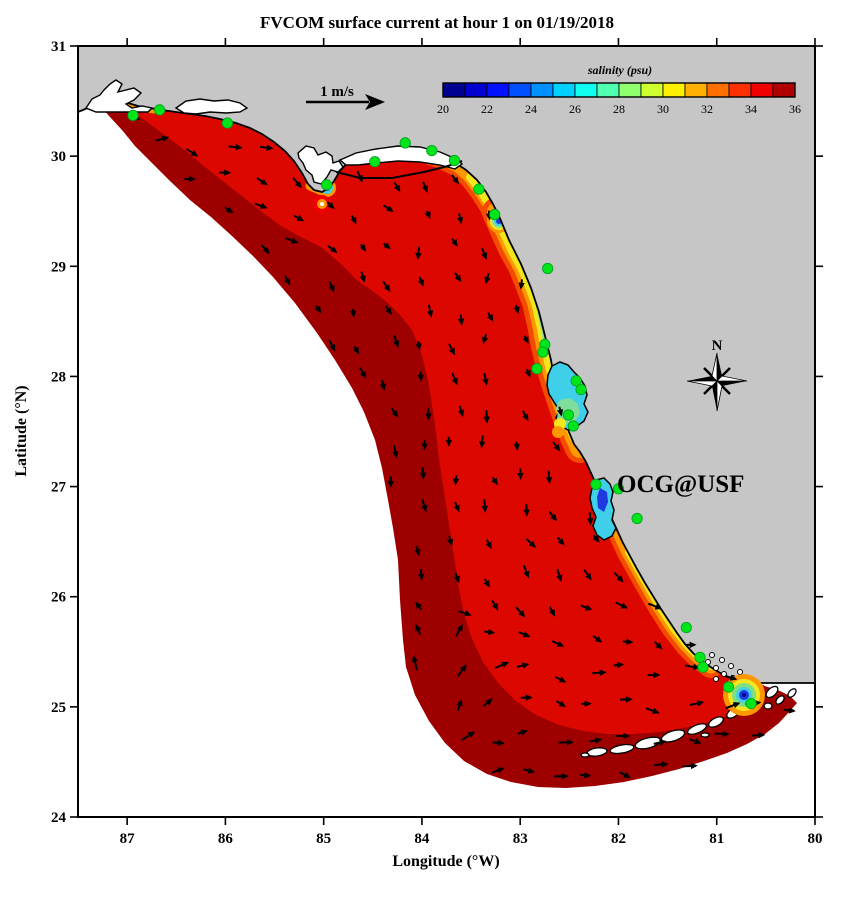  What do you see at coordinates (445, 861) in the screenshot?
I see `x-axis-label: Longitude (°W)` at bounding box center [445, 861].